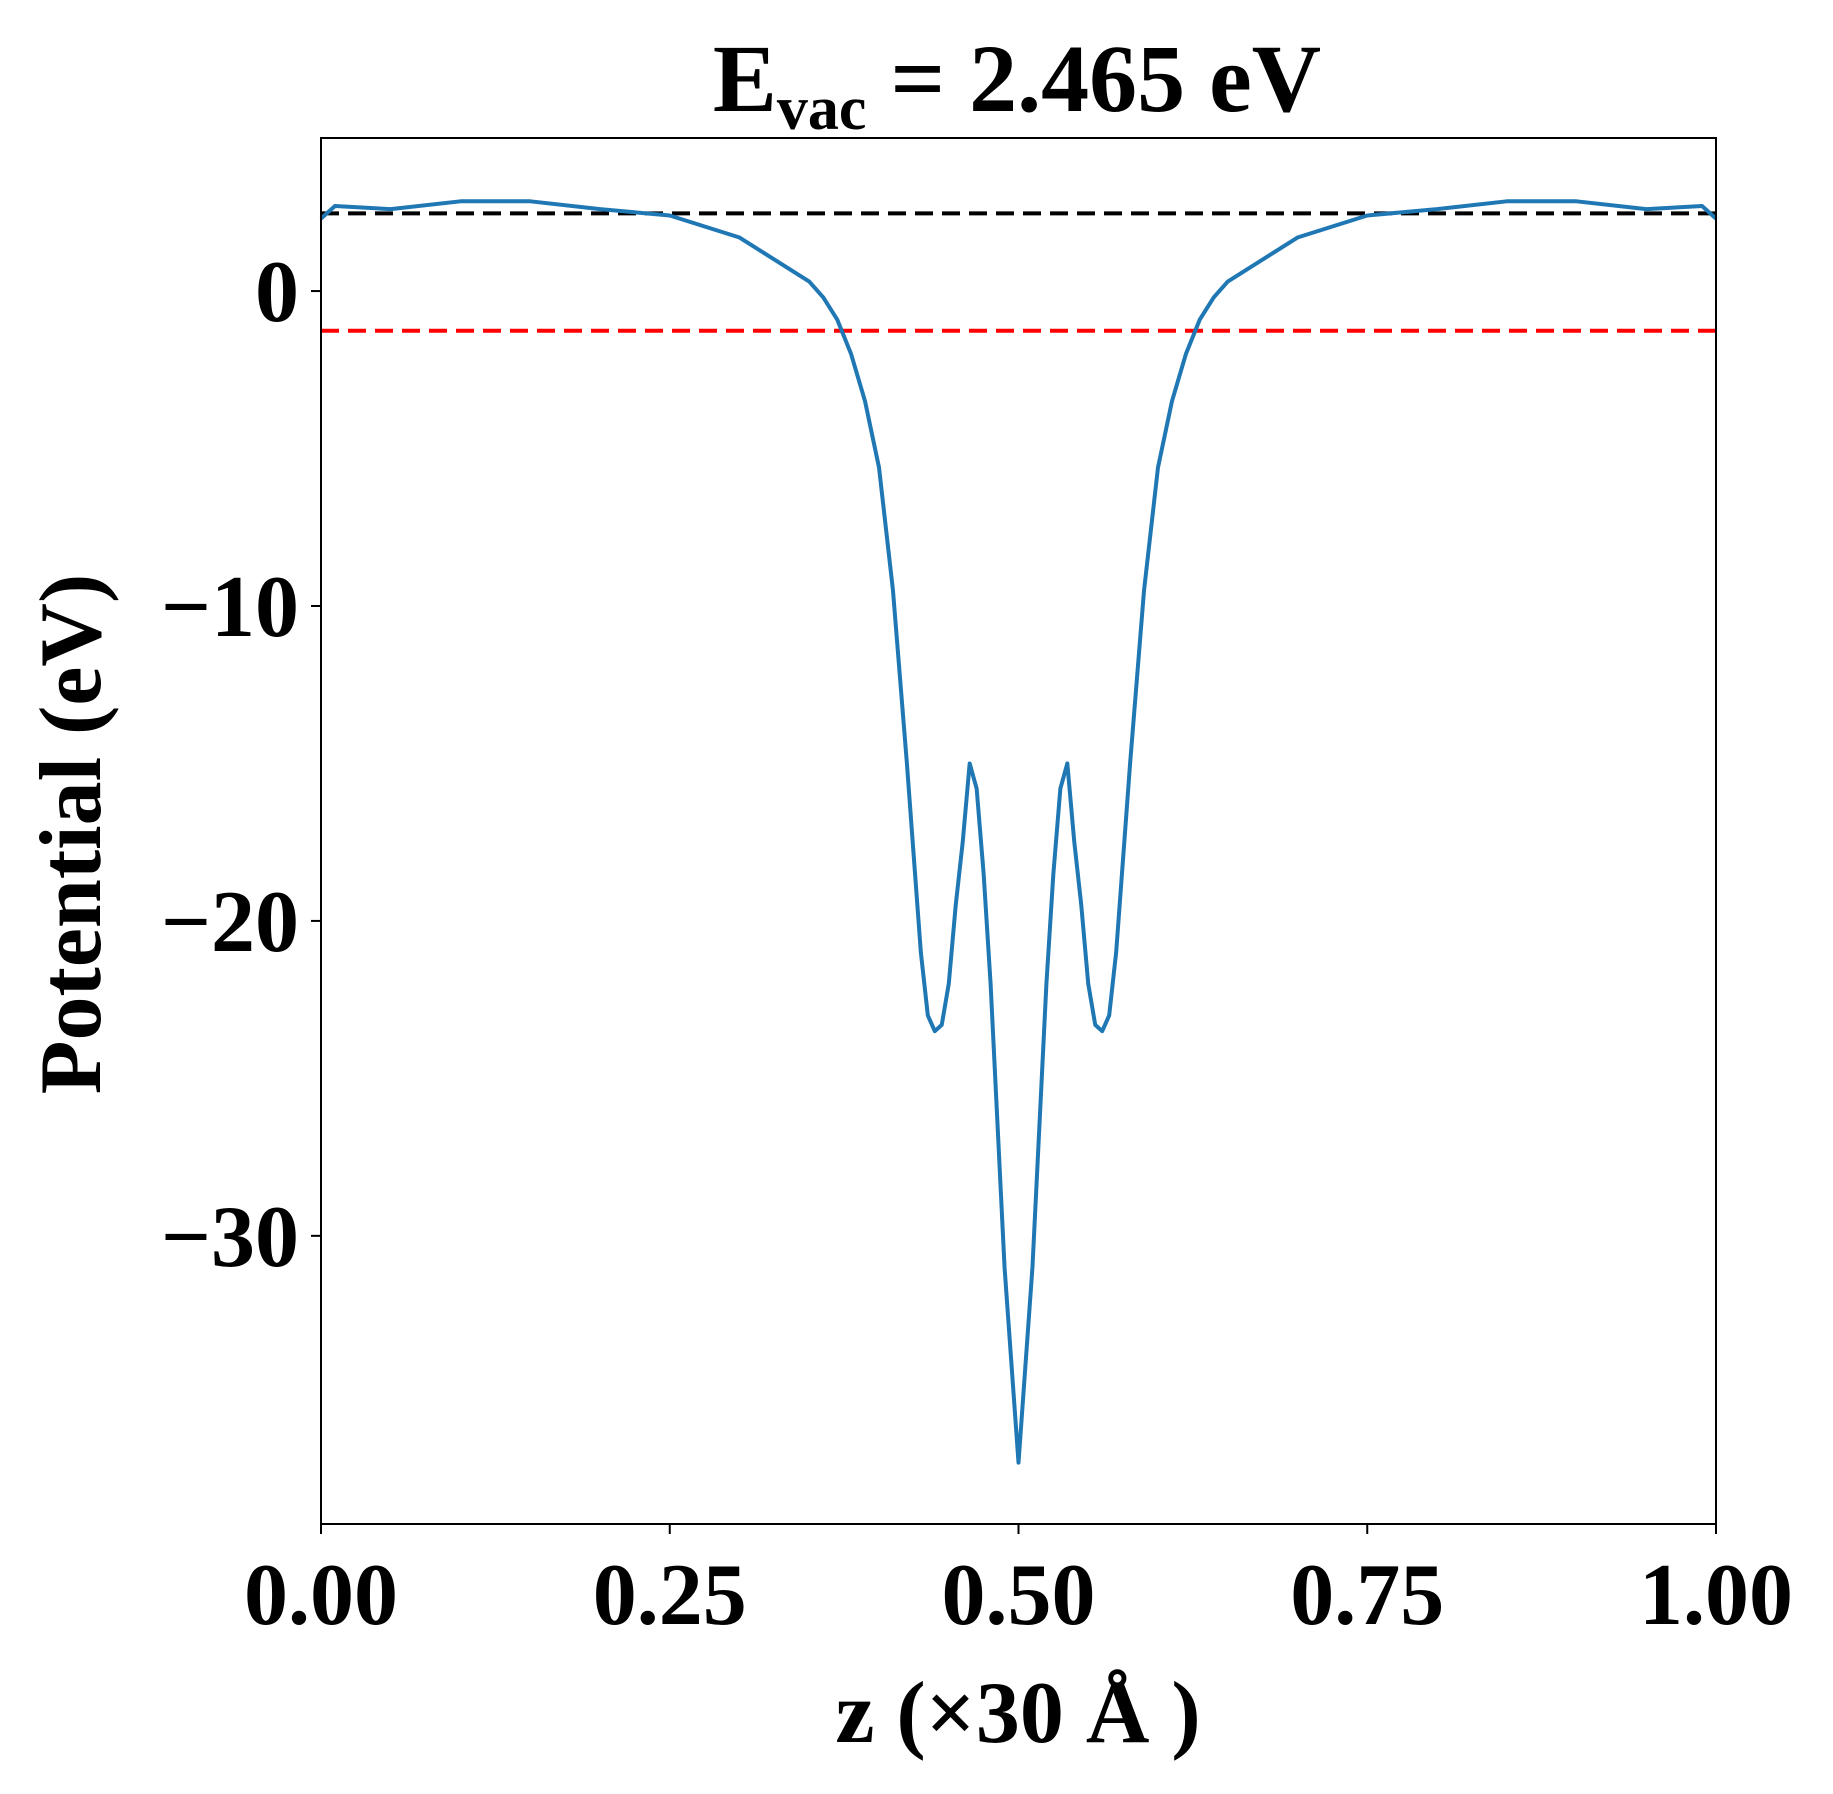 This screenshot has width=1833, height=1794. What do you see at coordinates (1019, 1595) in the screenshot?
I see `x-tick-label: 0.50` at bounding box center [1019, 1595].